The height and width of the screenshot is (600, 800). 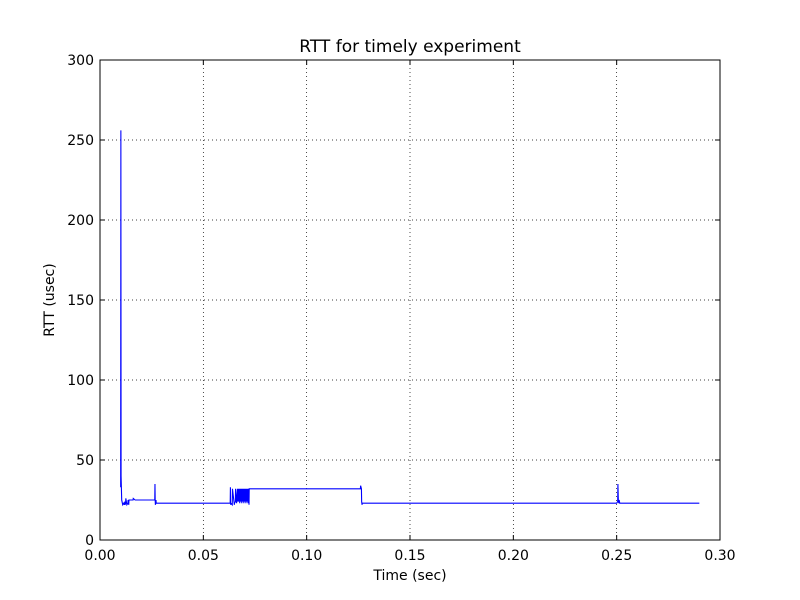 What do you see at coordinates (80, 141) in the screenshot?
I see `y-tick-label: 250` at bounding box center [80, 141].